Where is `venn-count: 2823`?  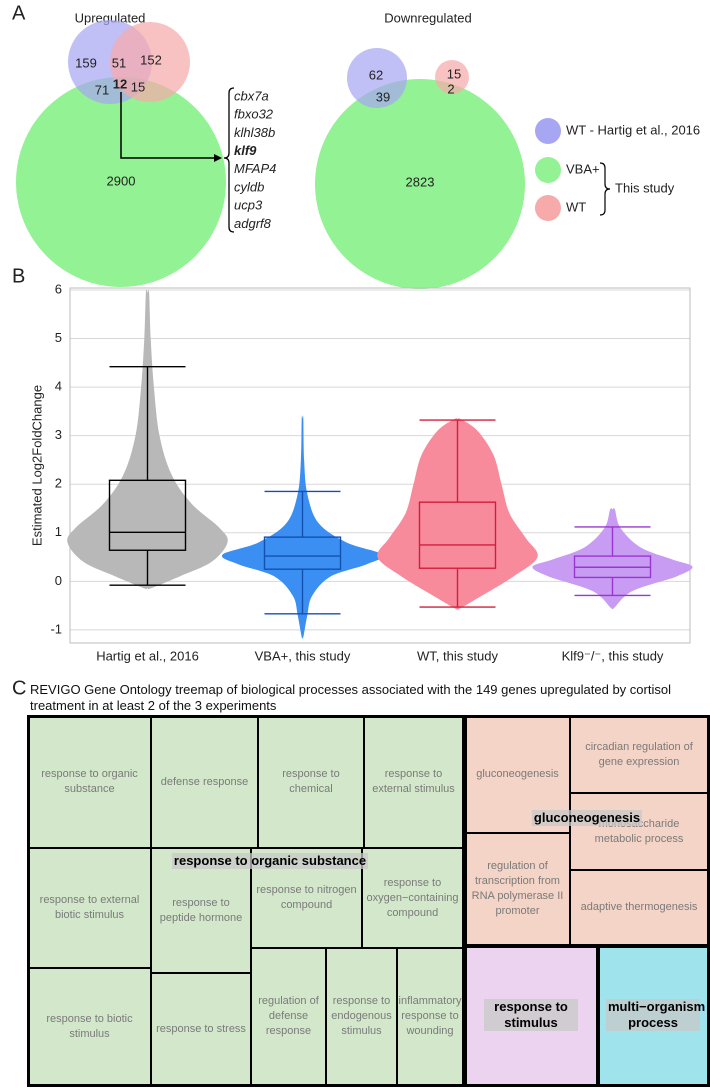 venn-count: 2823 is located at coordinates (420, 181).